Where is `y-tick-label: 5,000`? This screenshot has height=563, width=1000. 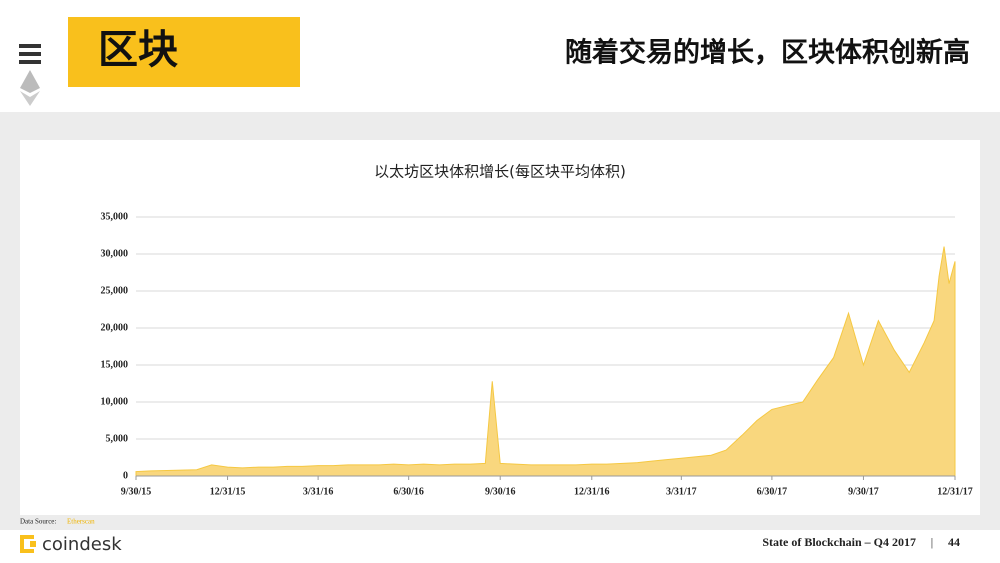
y-tick-label: 5,000 is located at coordinates (117, 438).